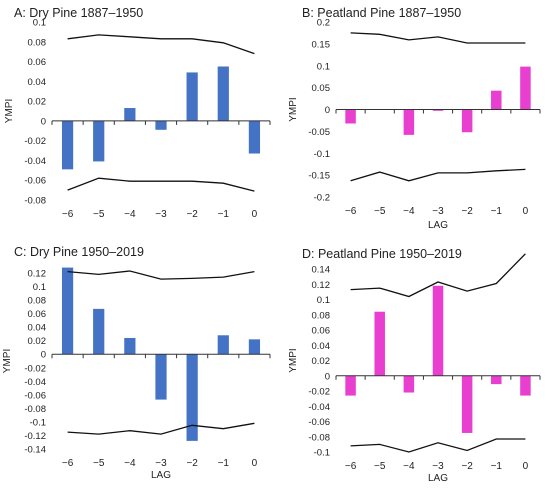  I want to click on panel-a-ytick-label: 0.08, so click(37, 42).